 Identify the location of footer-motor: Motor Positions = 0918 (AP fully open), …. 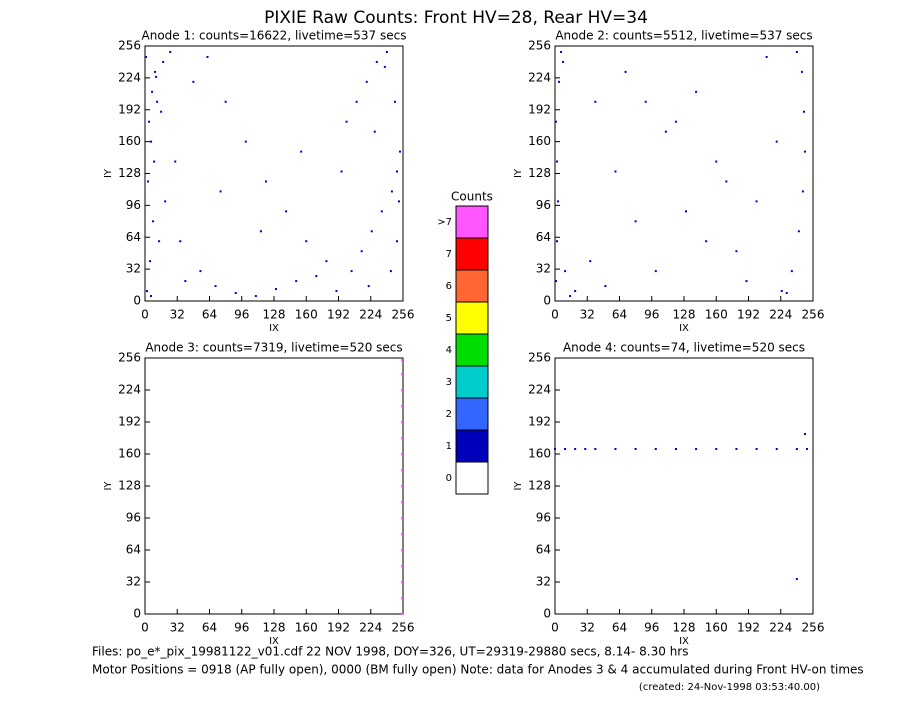
(478, 670).